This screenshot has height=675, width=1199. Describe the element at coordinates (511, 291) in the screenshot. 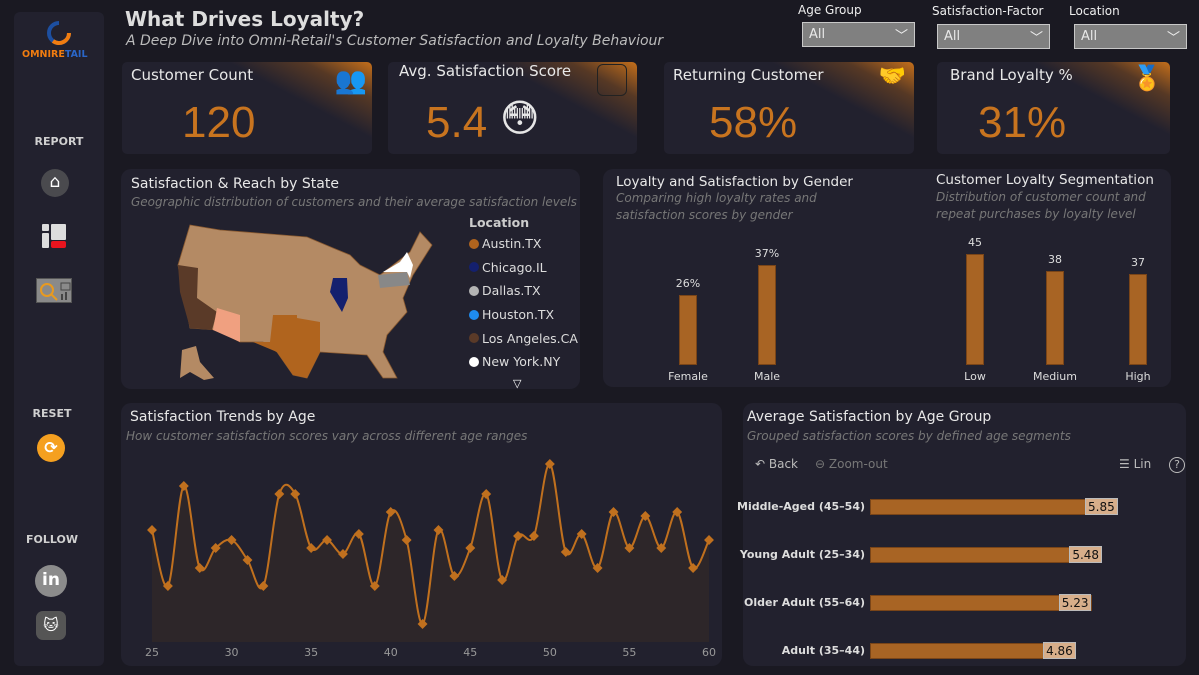

I see `legend-label: Dallas.TX` at that location.